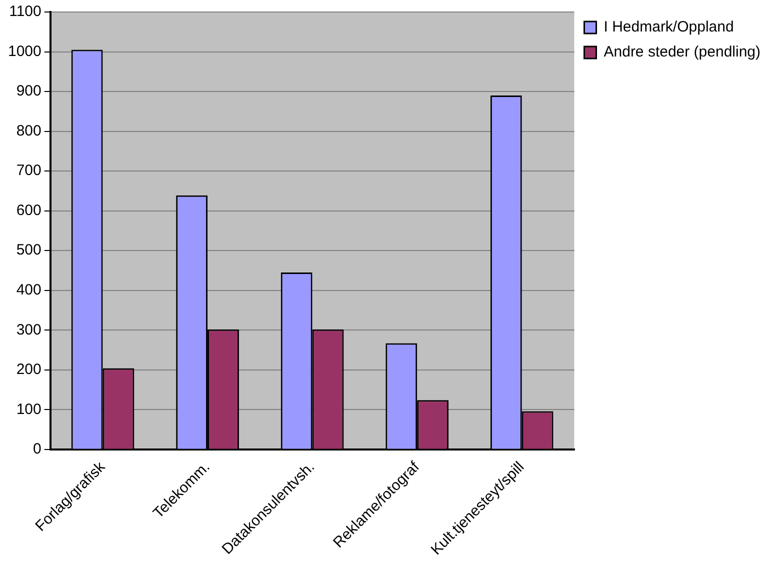 The width and height of the screenshot is (769, 572). I want to click on legend-label: Andre steder (pendling), so click(682, 52).